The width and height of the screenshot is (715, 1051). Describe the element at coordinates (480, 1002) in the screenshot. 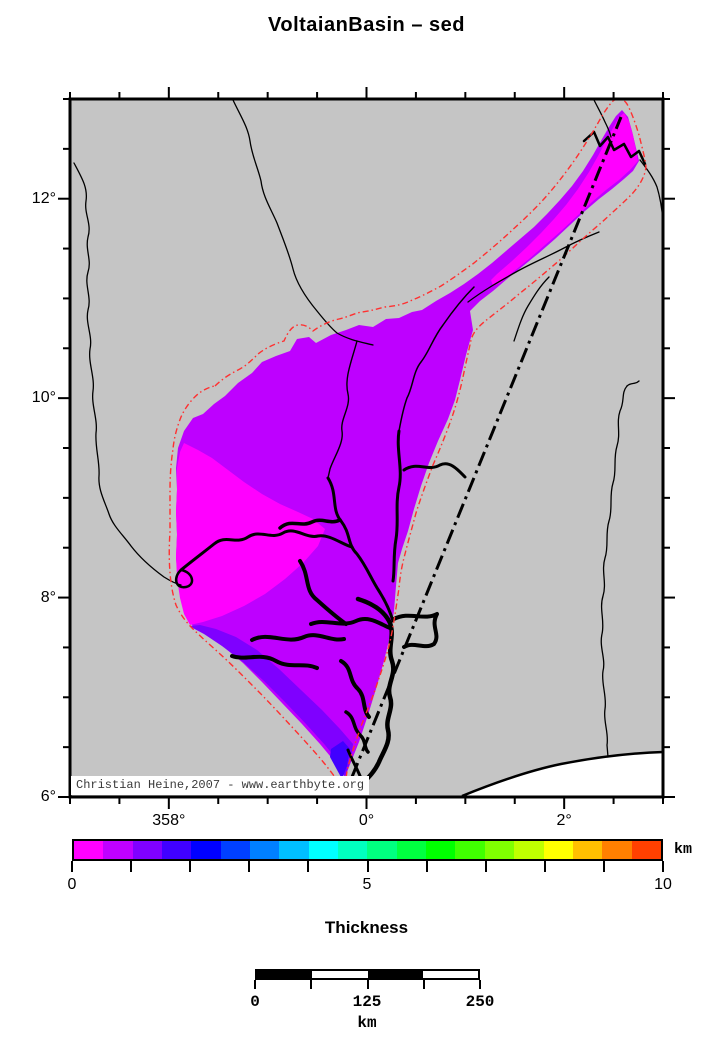

I see `scalebar-label-250: 250` at that location.